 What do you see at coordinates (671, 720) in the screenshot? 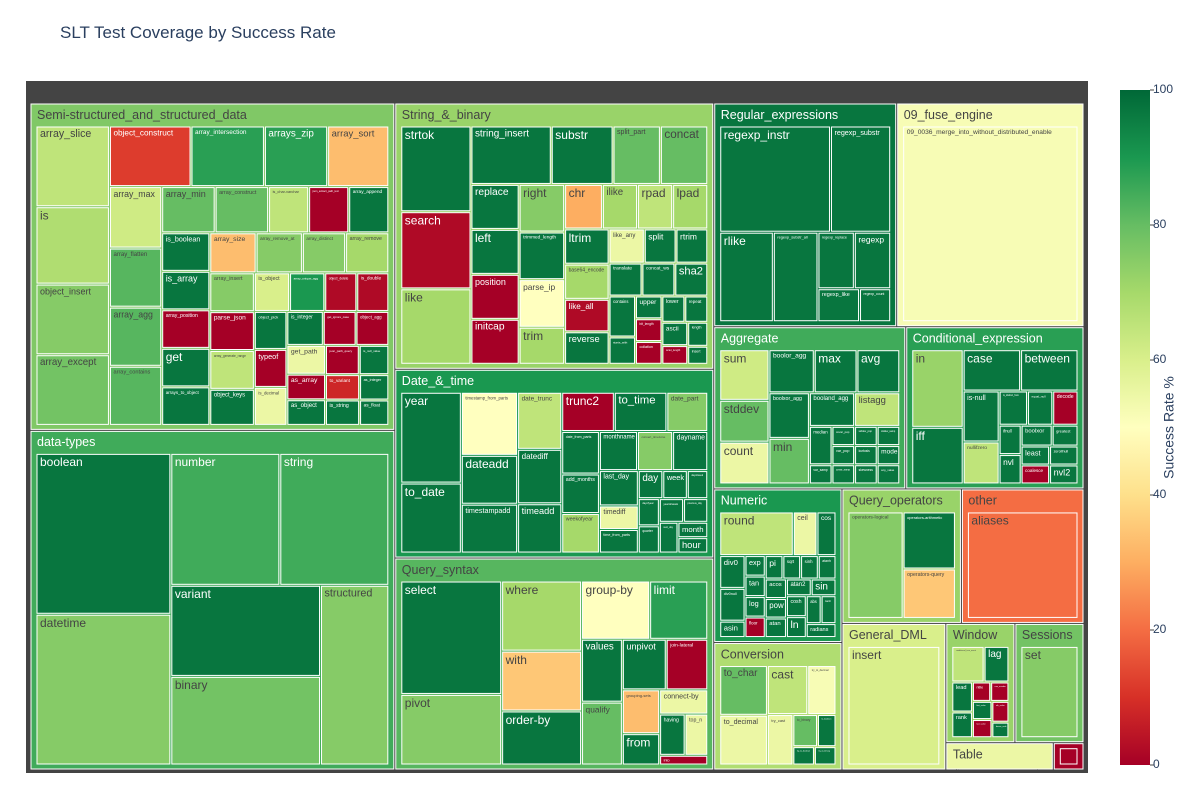
I see `tile-label: having` at bounding box center [671, 720].